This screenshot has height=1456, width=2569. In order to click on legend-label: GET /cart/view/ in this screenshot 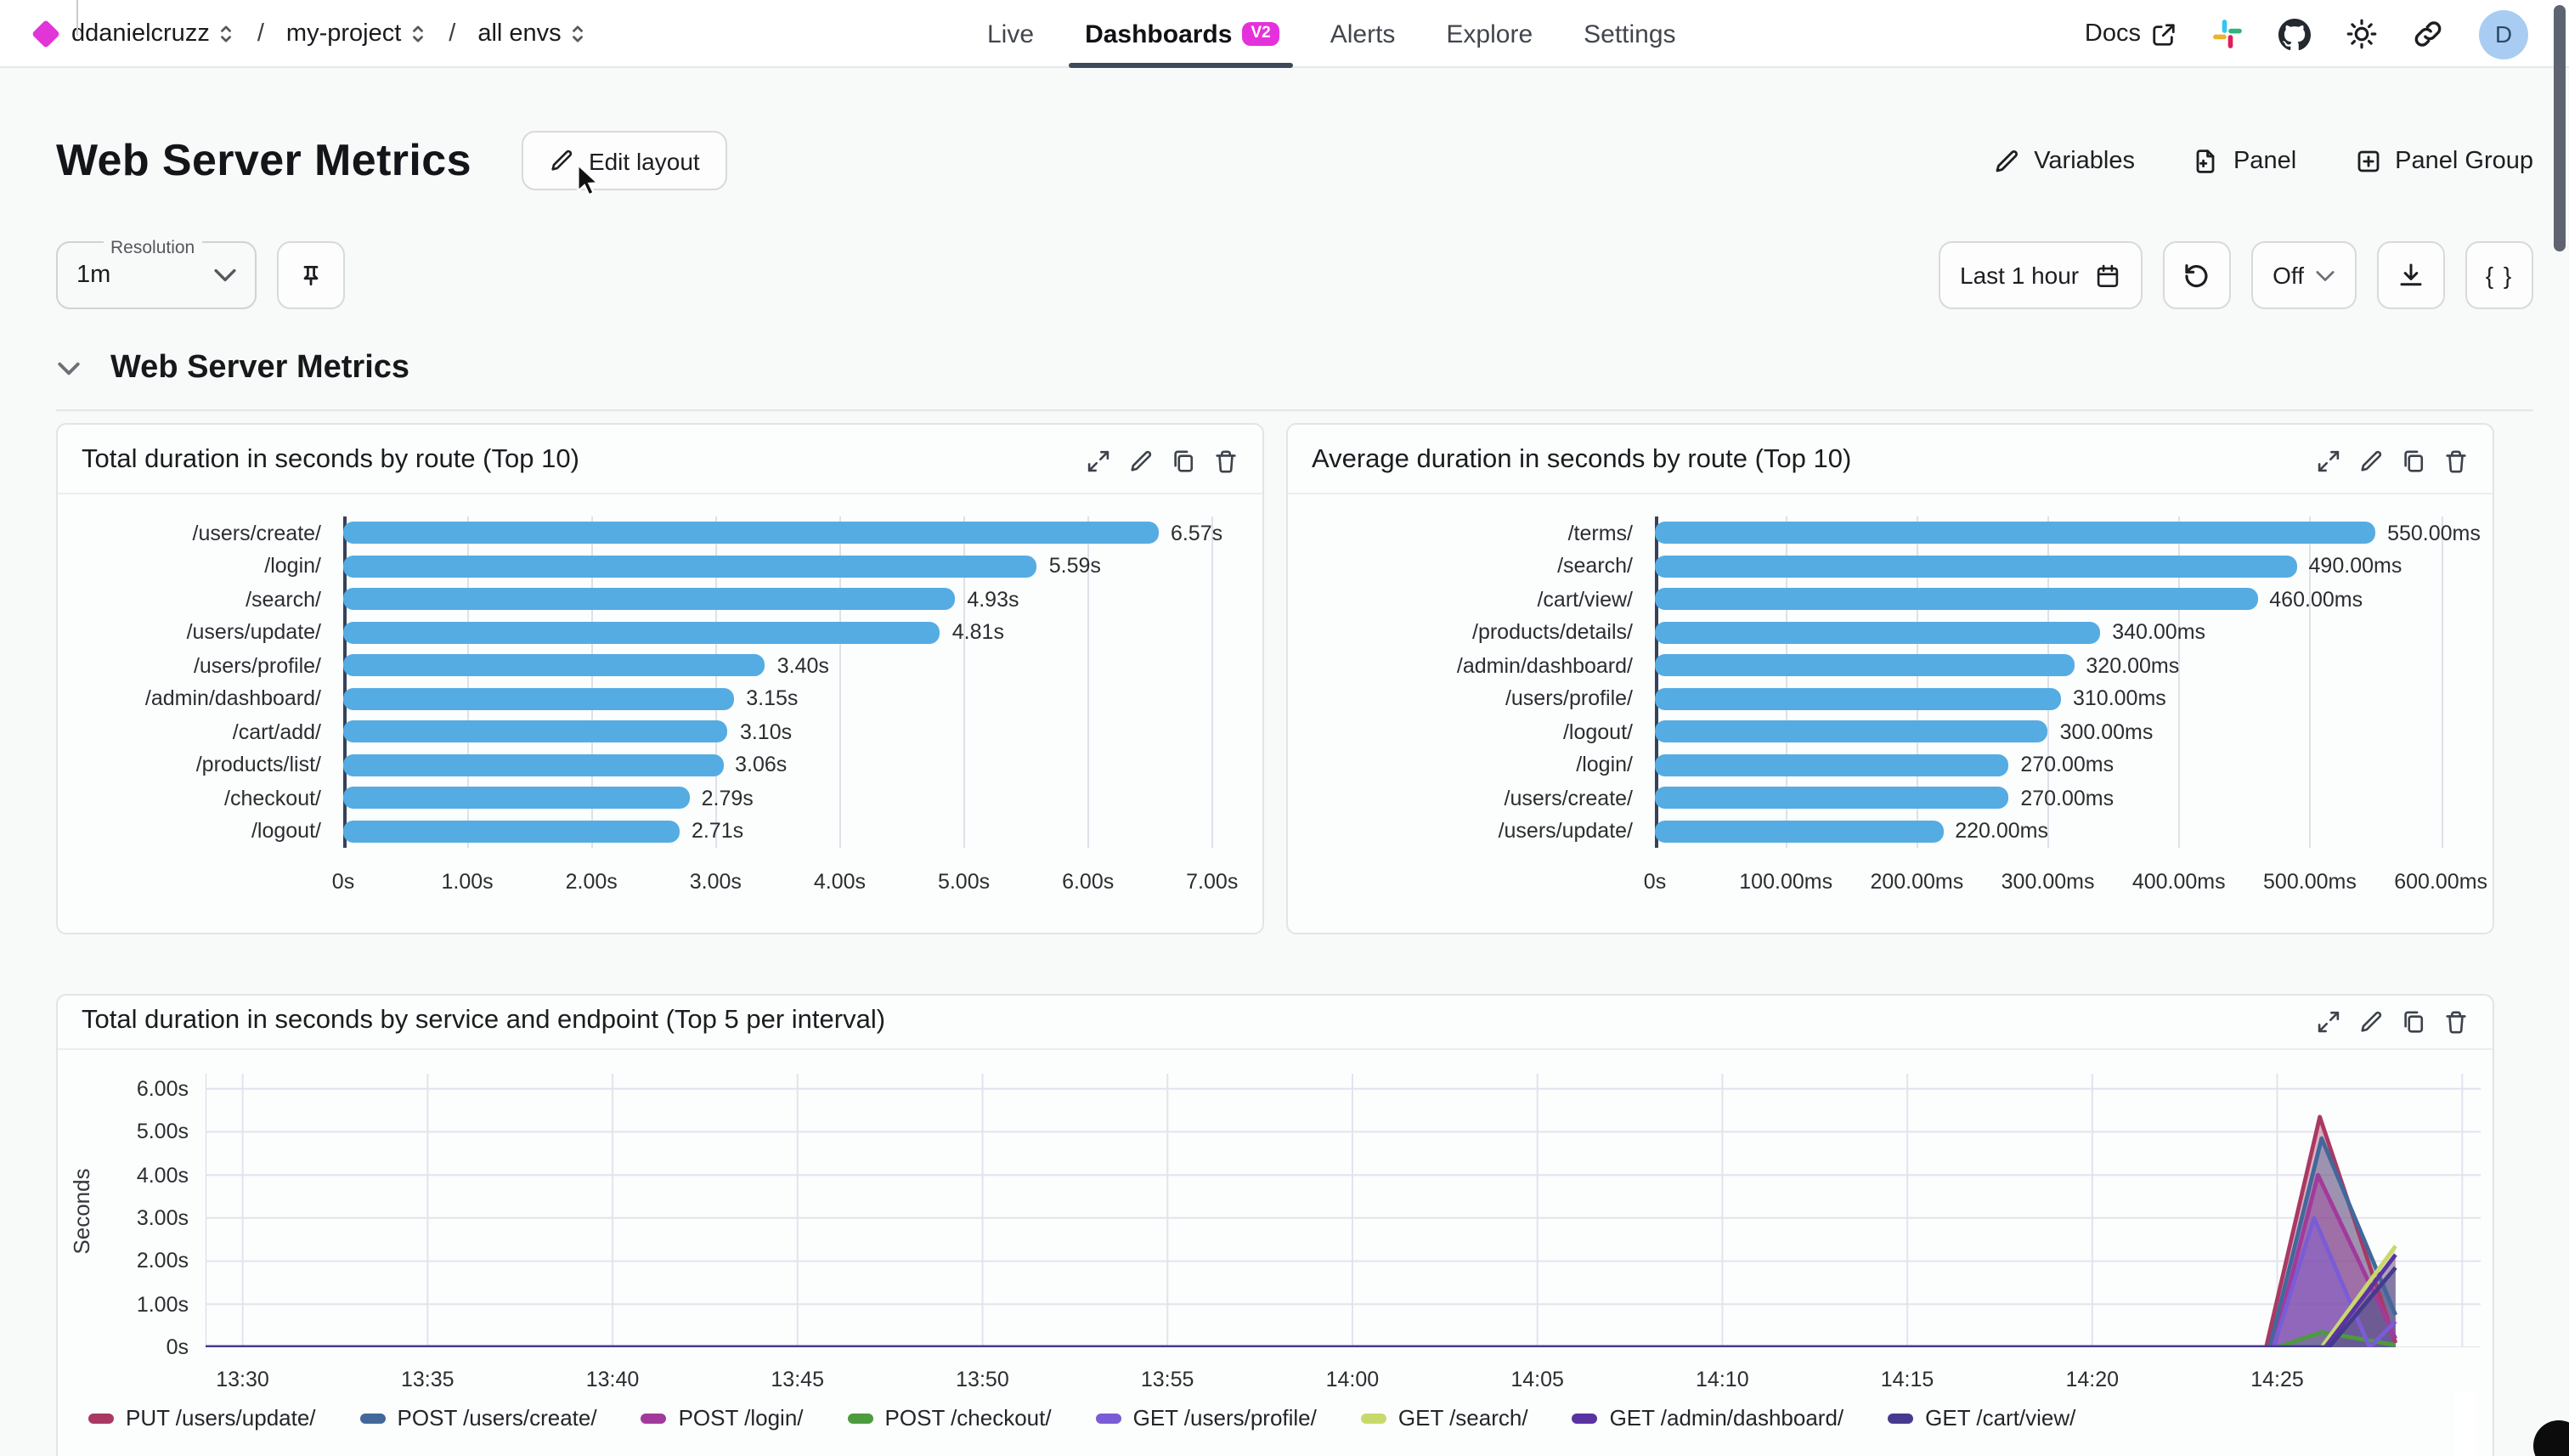, I will do `click(2001, 1418)`.